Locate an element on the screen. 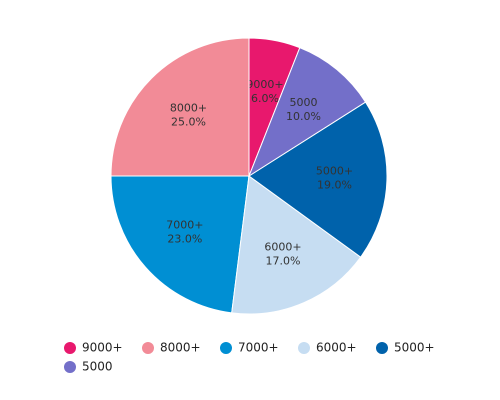 The image size is (500, 400). slice-label-category: 9000+ is located at coordinates (264, 84).